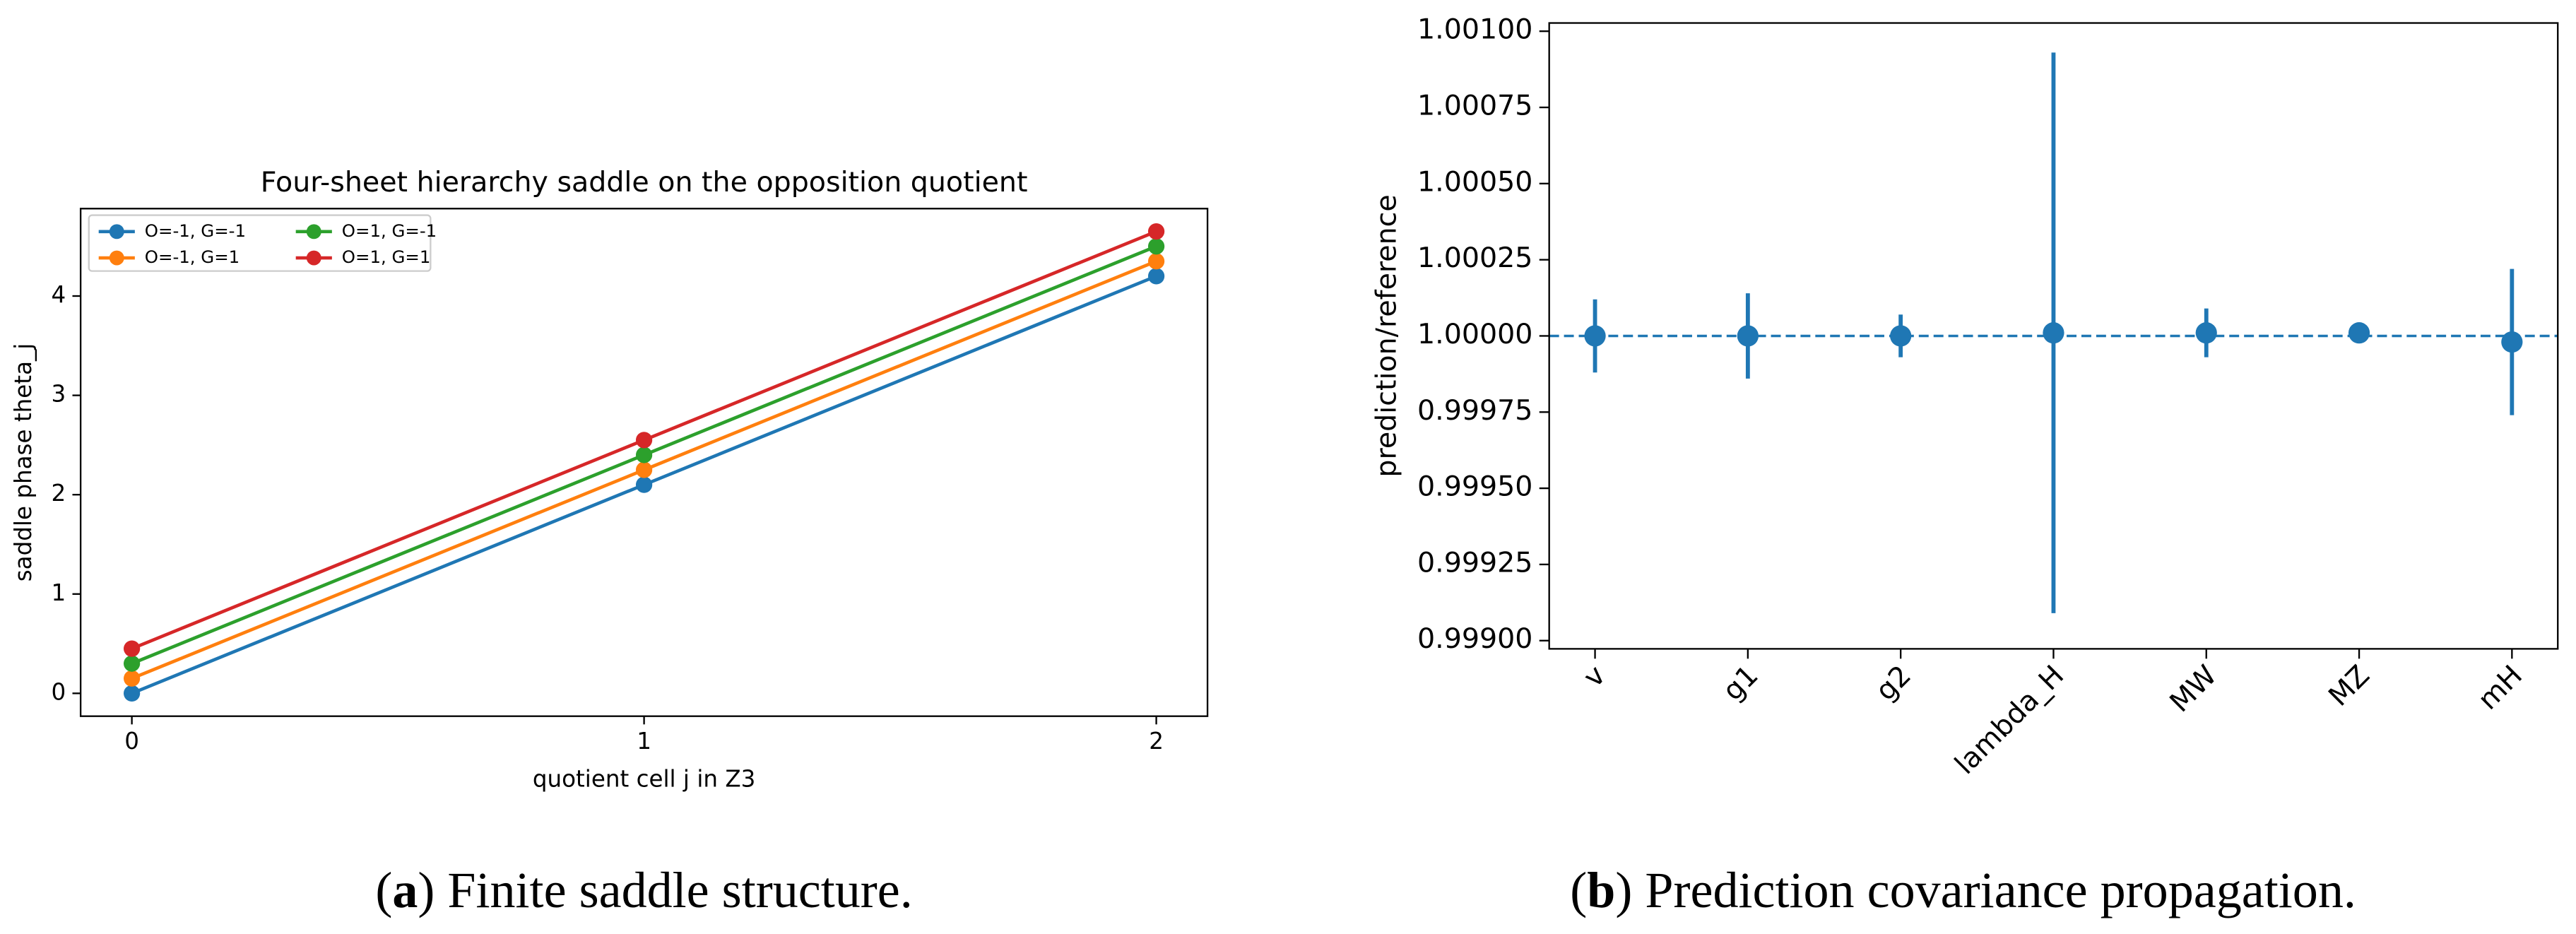 Image resolution: width=2576 pixels, height=934 pixels. Describe the element at coordinates (23, 463) in the screenshot. I see `y-axis-label: saddle phase theta_j` at that location.